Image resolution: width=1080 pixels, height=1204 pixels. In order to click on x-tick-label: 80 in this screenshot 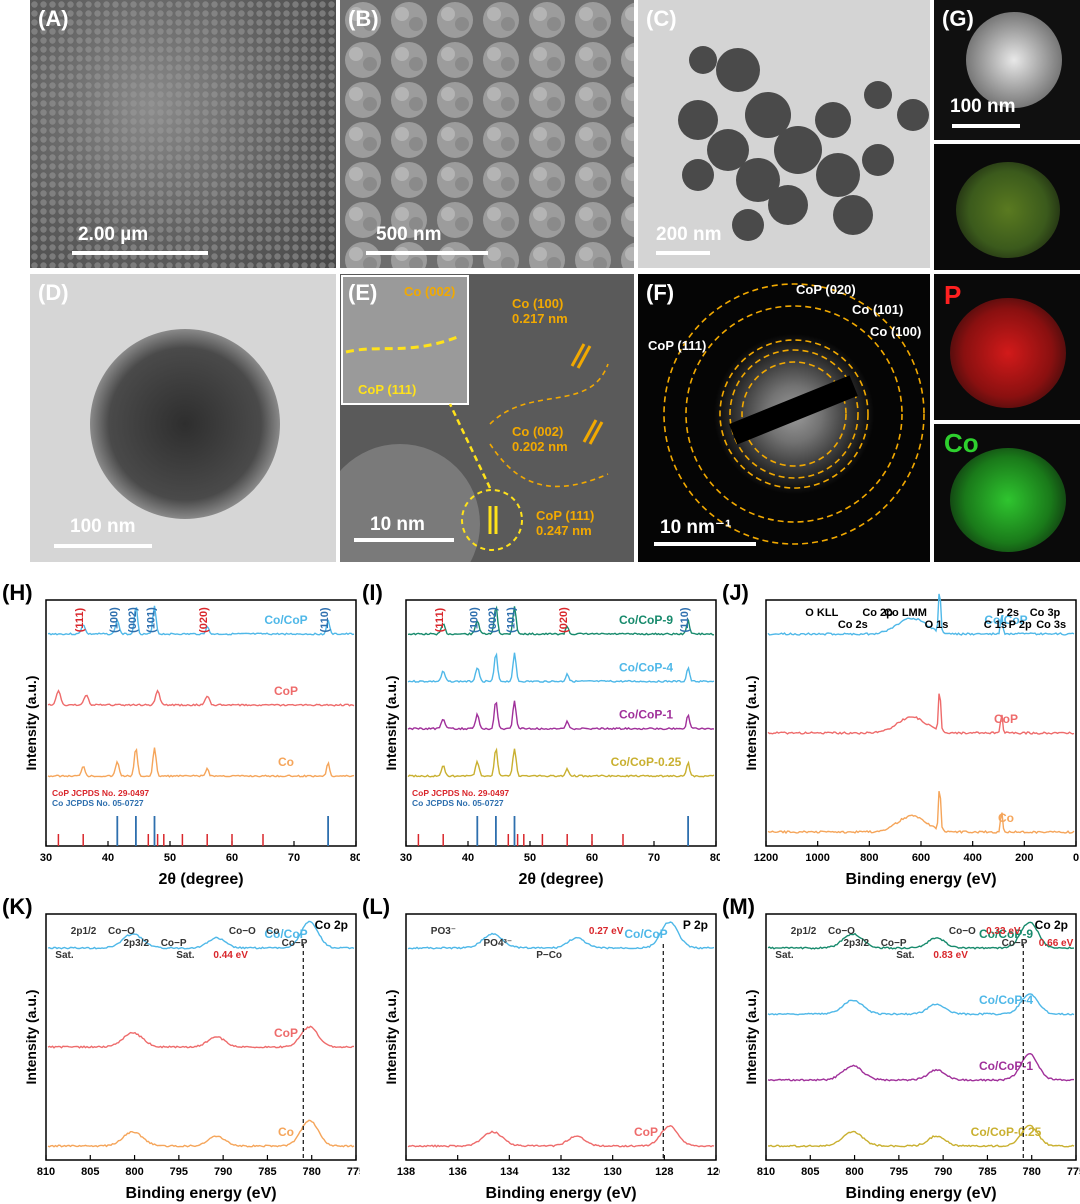, I will do `click(715, 858)`.